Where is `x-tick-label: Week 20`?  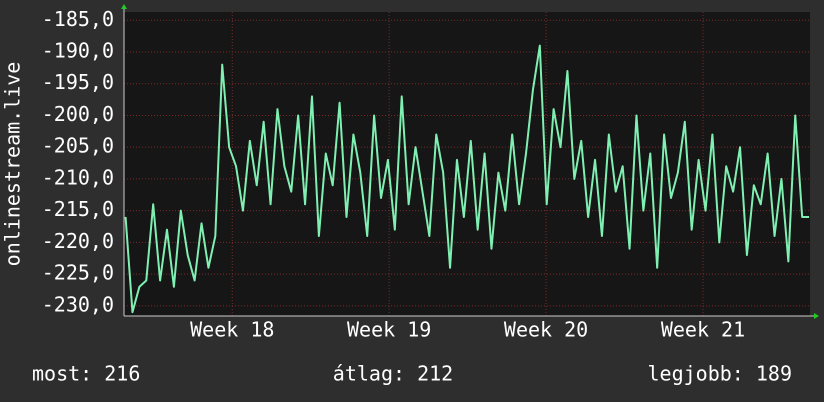 x-tick-label: Week 20 is located at coordinates (546, 330).